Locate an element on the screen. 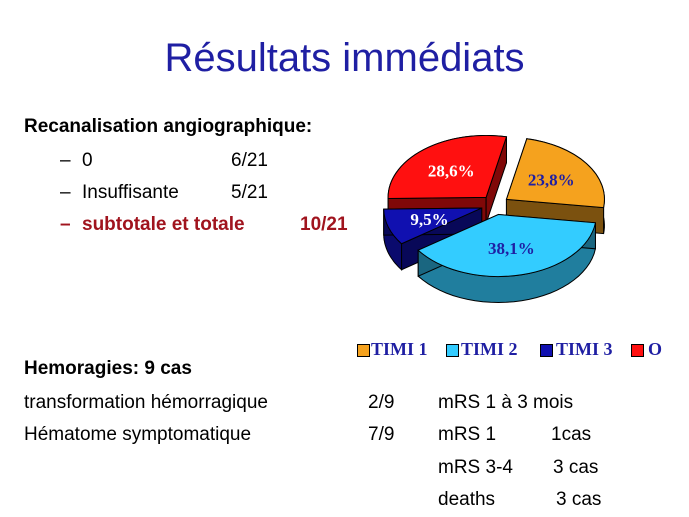  pie-data-label: 28,6% is located at coordinates (451, 171).